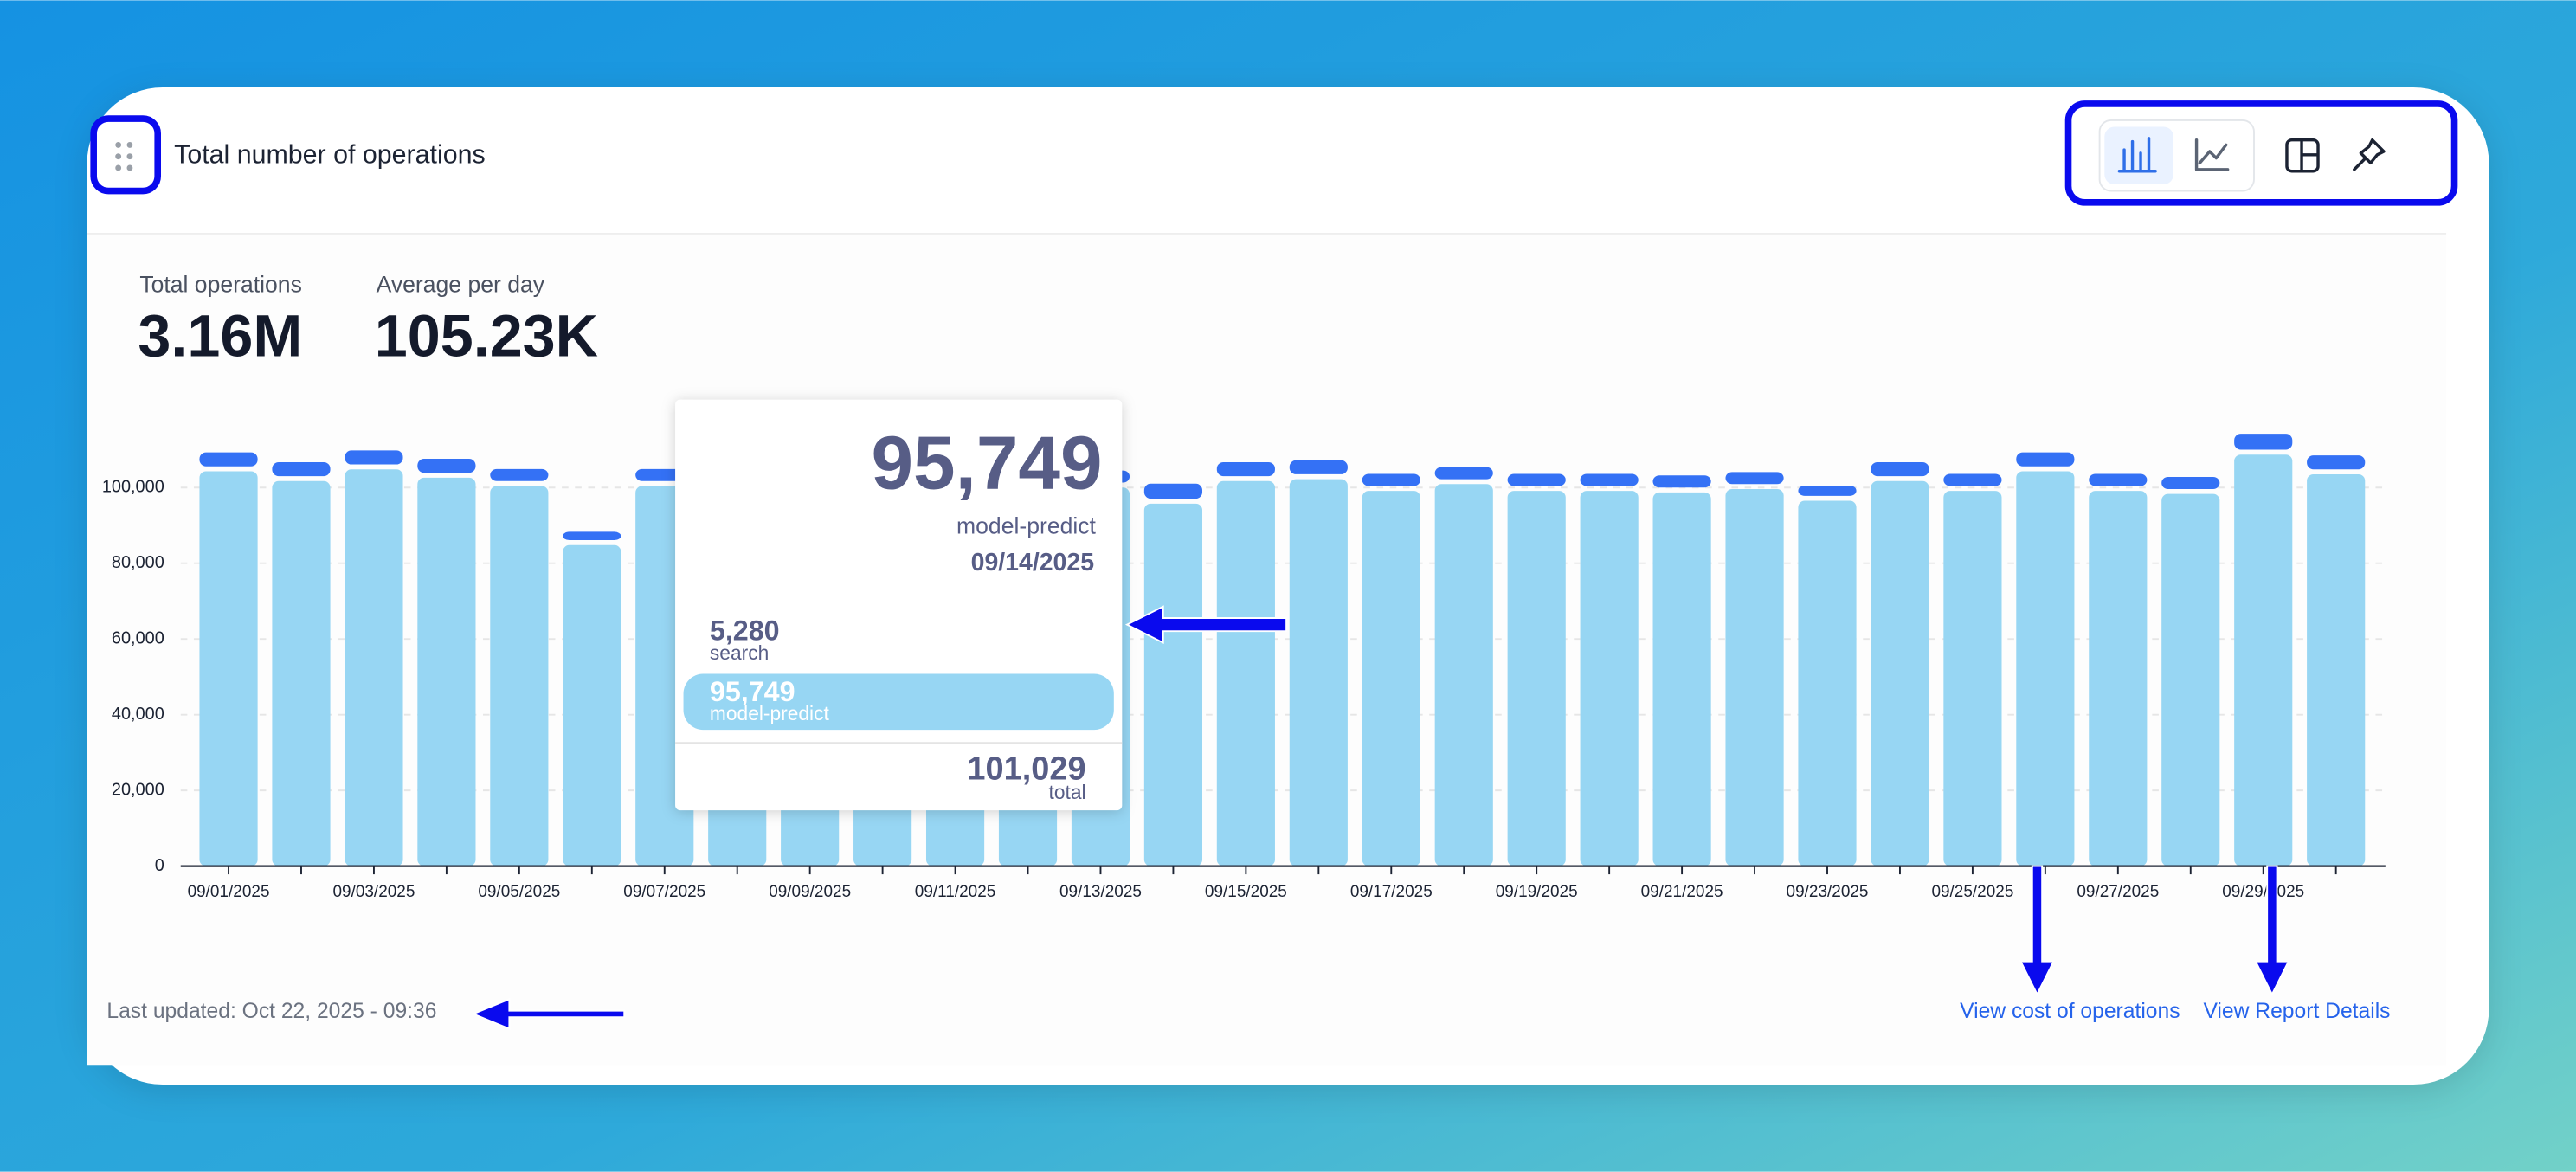  I want to click on stat-value: 3.16M, so click(220, 336).